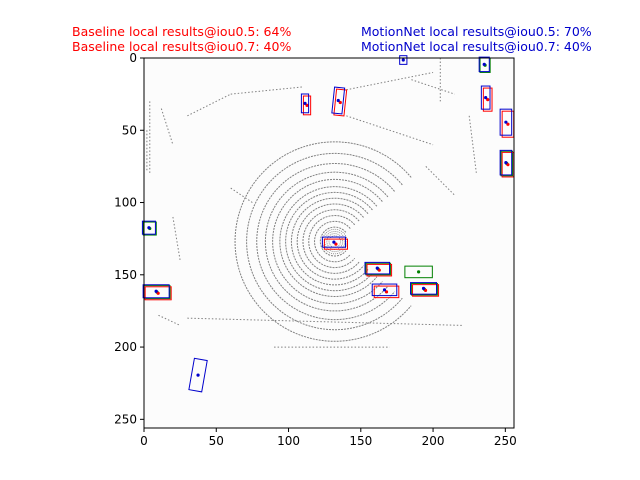  I want to click on x-tick-label: 50, so click(216, 441).